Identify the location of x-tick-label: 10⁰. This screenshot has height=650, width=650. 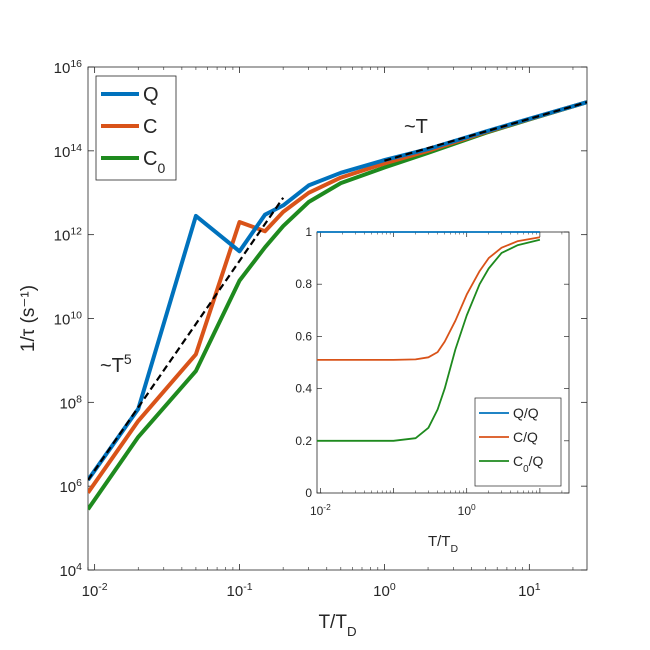
(384, 590).